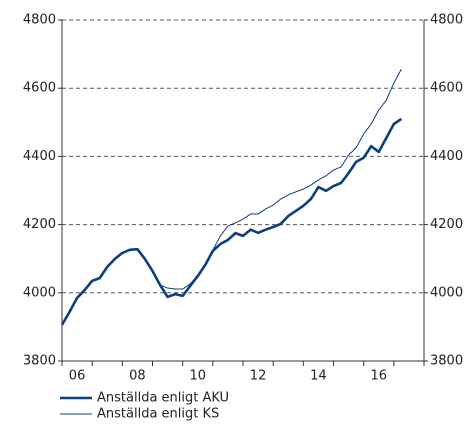 The width and height of the screenshot is (471, 426). I want to click on y-tick-label: 4000, so click(39, 292).